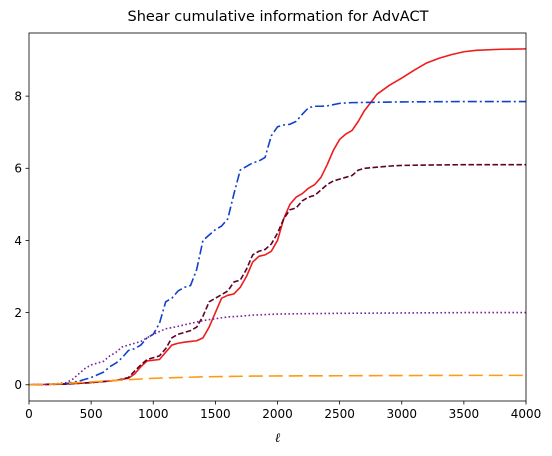 The image size is (552, 456). Describe the element at coordinates (91, 414) in the screenshot. I see `x-tick-label: 500` at that location.